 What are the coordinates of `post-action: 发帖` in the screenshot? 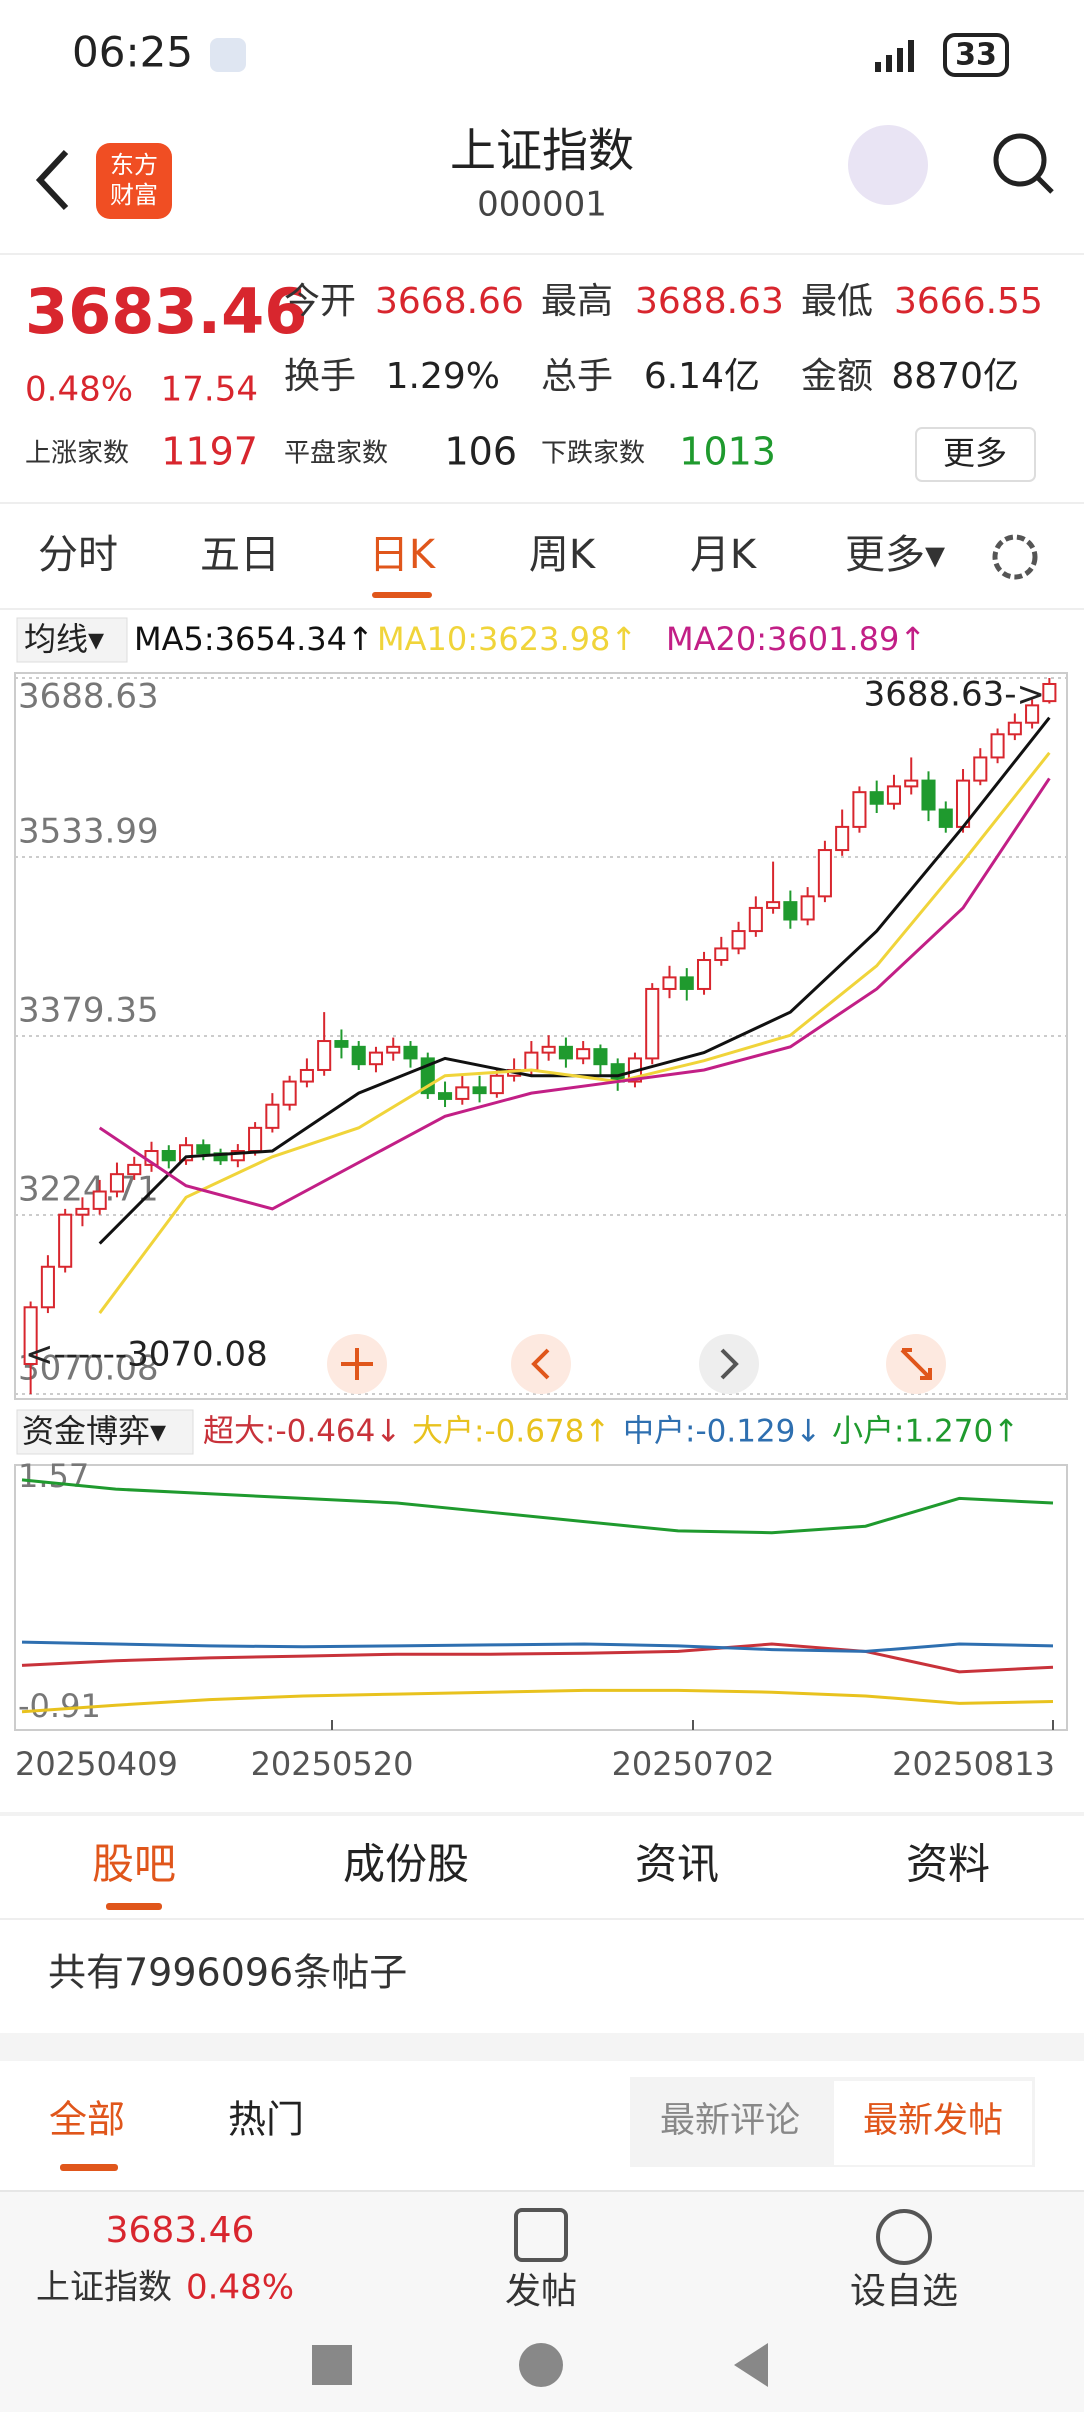 It's located at (541, 2291).